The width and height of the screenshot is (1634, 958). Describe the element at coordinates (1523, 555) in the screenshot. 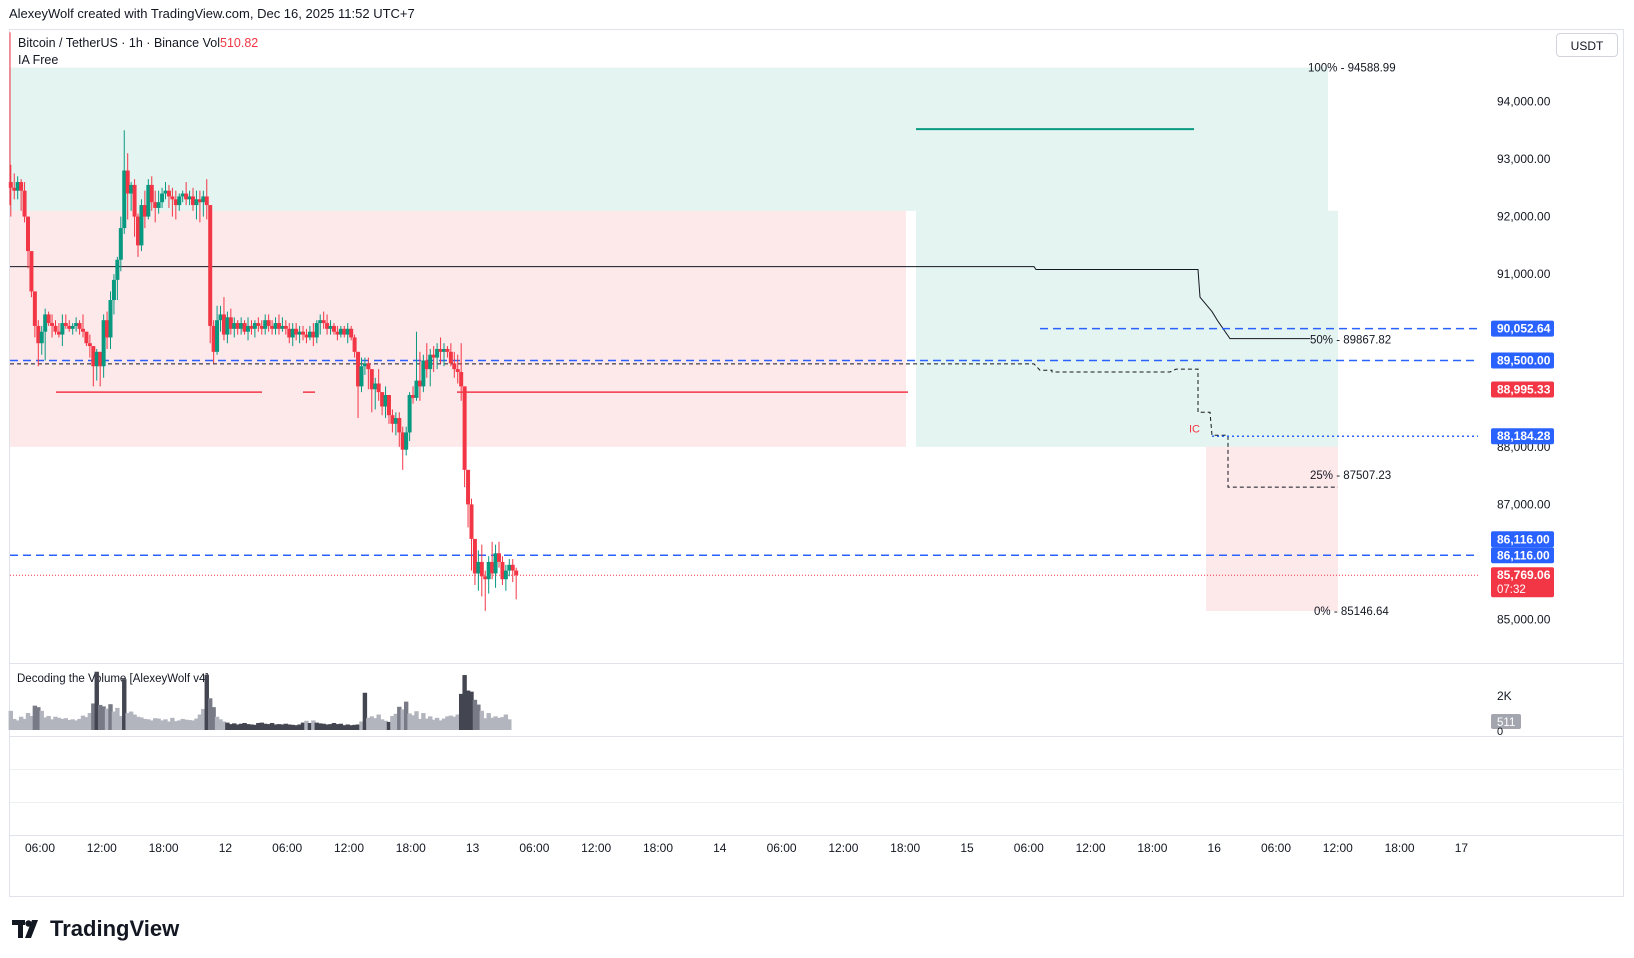

I see `price-level-label: 86,116.00` at that location.